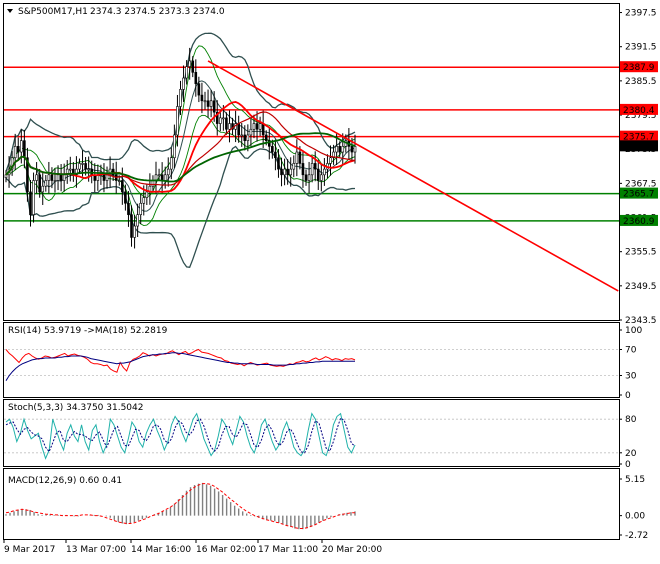 The image size is (660, 564). What do you see at coordinates (641, 184) in the screenshot?
I see `price-tick-label-5: 2367.5` at bounding box center [641, 184].